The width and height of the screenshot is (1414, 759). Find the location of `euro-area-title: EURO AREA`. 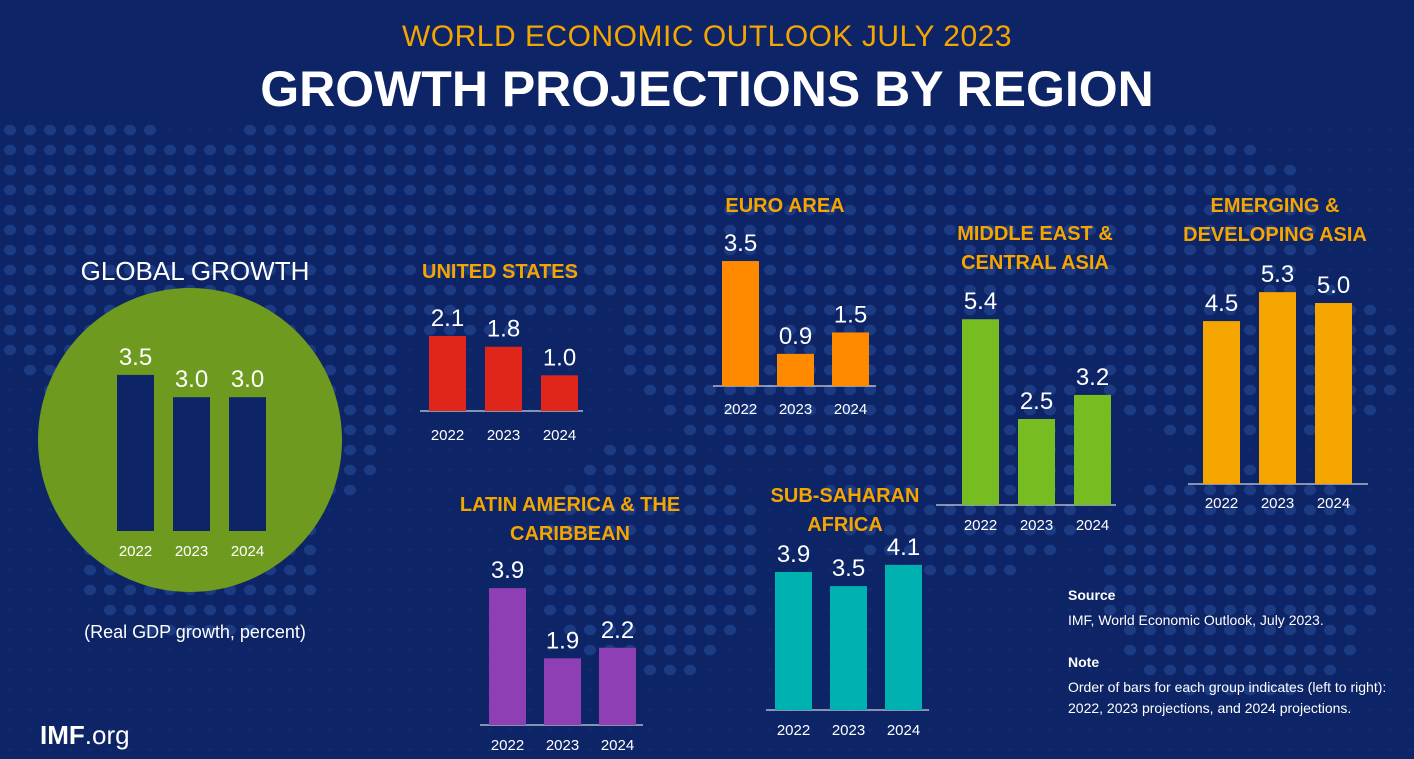

euro-area-title: EURO AREA is located at coordinates (785, 206).